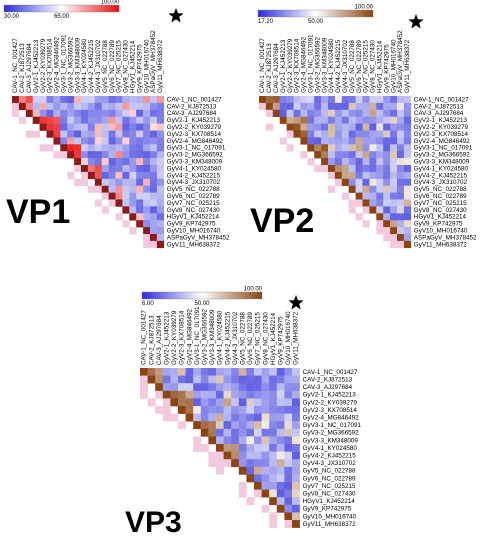 This screenshot has height=550, width=495. I want to click on vp2-scale-min: 17.20, so click(266, 22).